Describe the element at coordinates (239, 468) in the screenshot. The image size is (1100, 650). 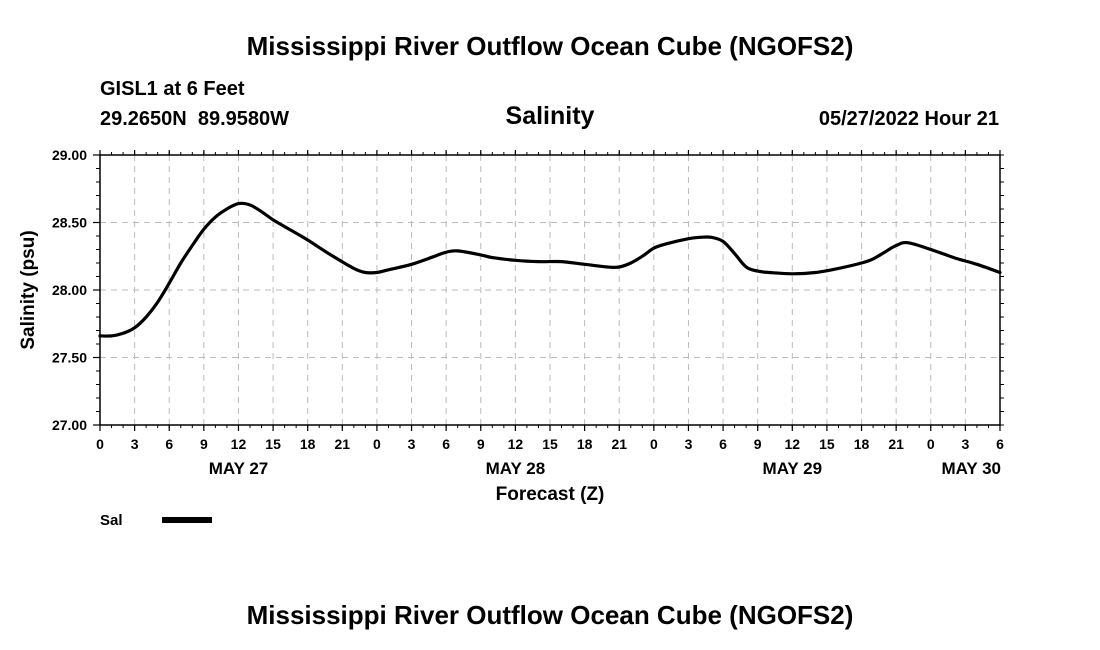
I see `date-label: MAY 27` at that location.